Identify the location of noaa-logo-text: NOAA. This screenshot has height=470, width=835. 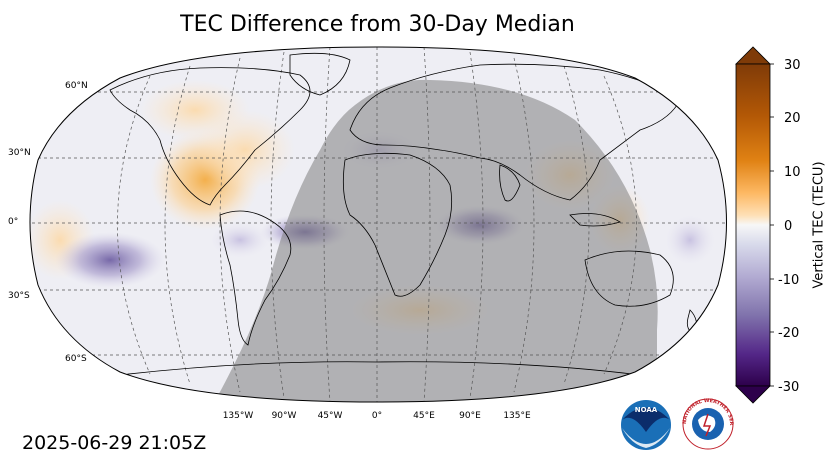
(646, 410).